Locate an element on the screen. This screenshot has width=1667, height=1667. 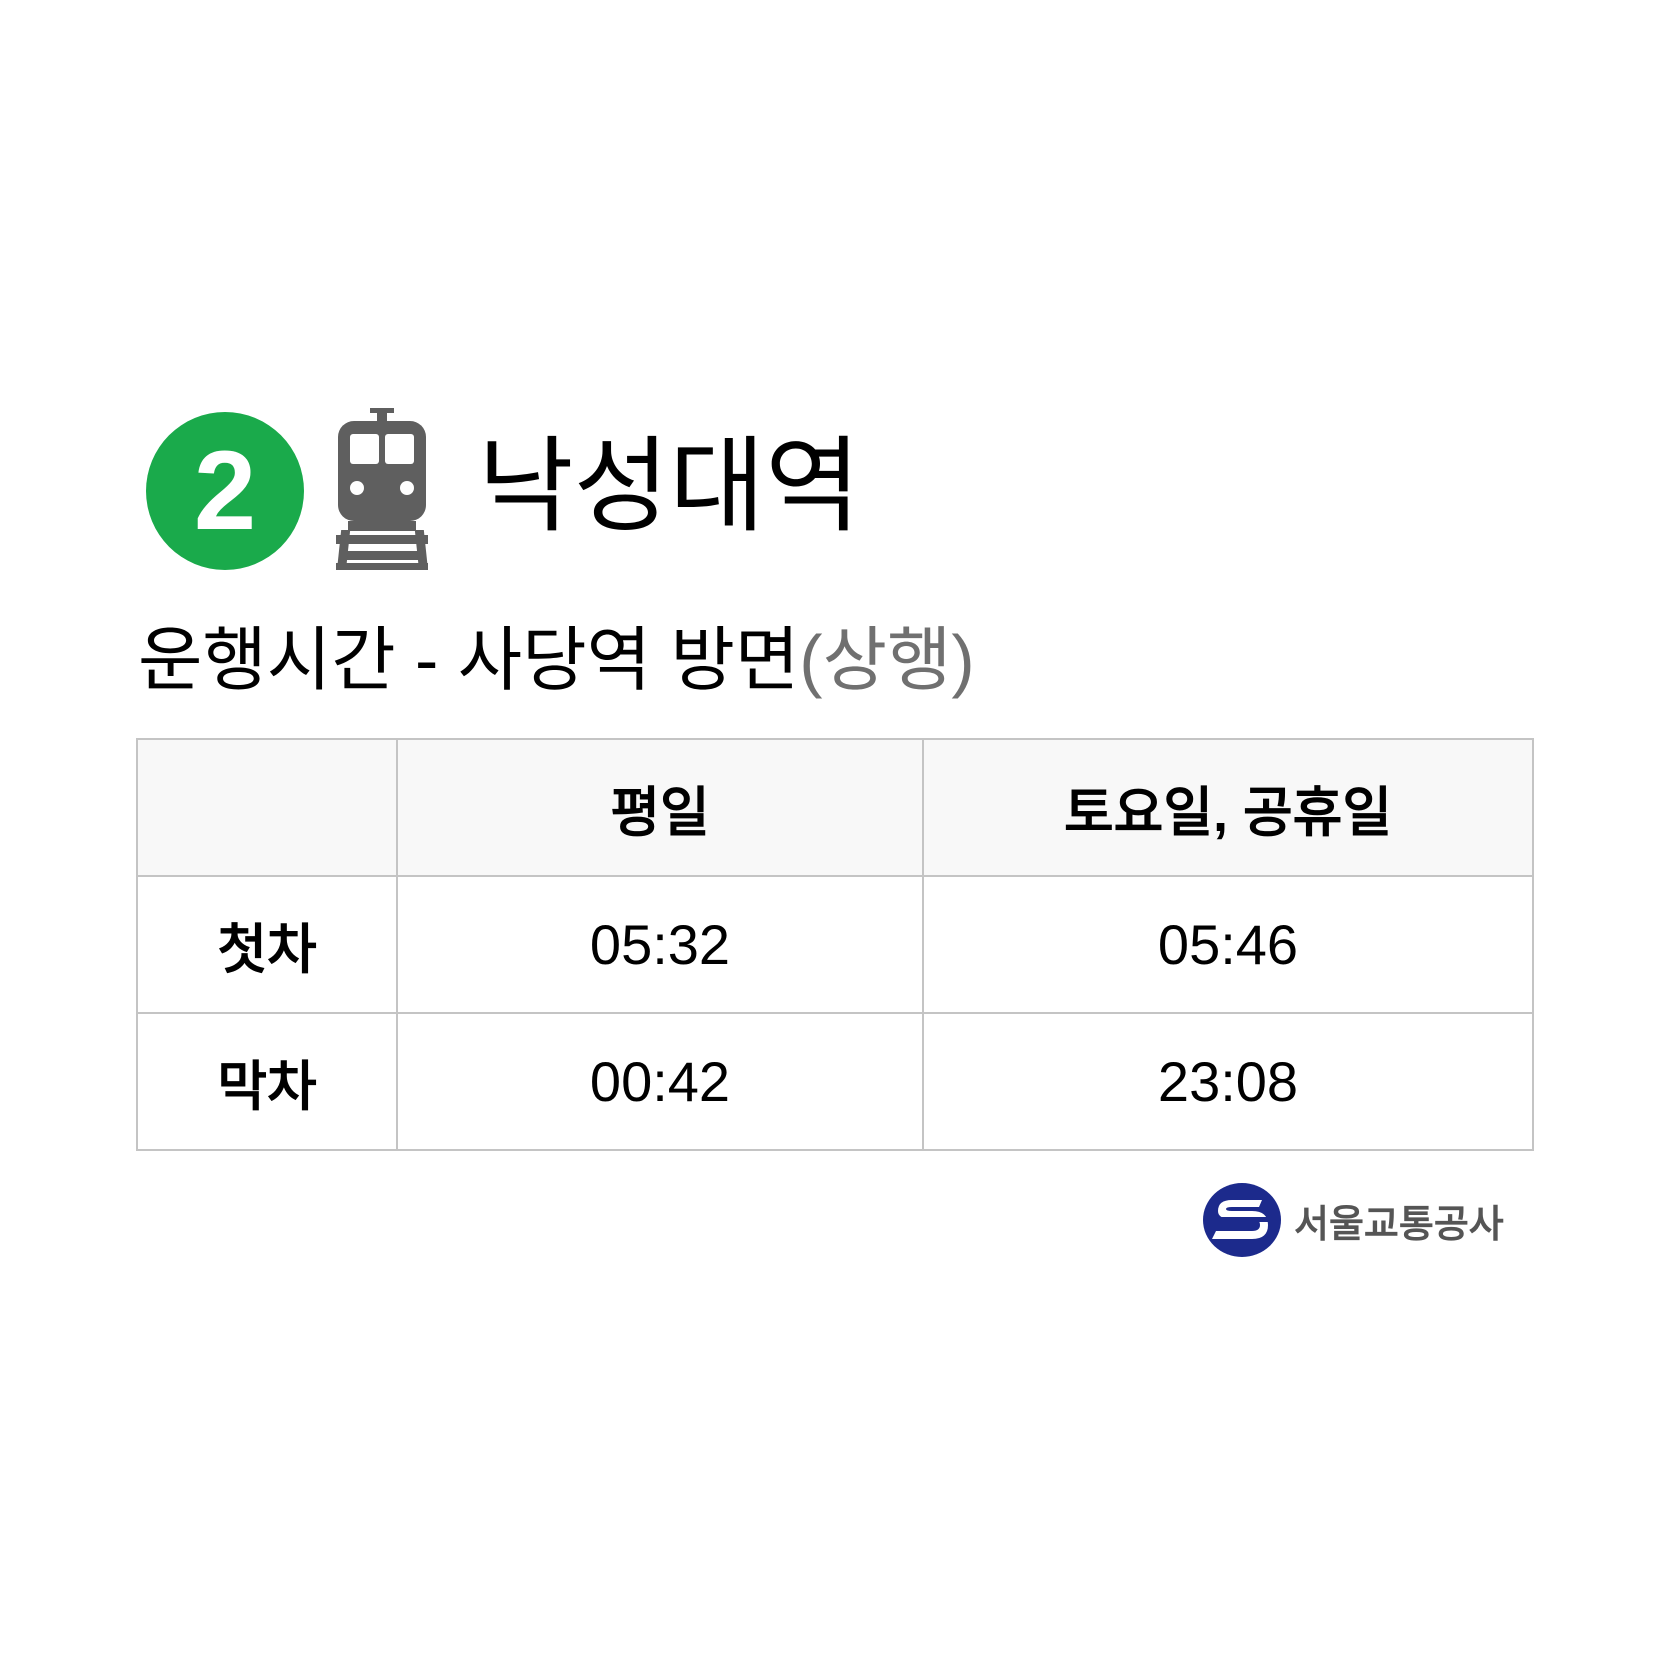
last-train-weekday: 00:42 is located at coordinates (660, 1081).